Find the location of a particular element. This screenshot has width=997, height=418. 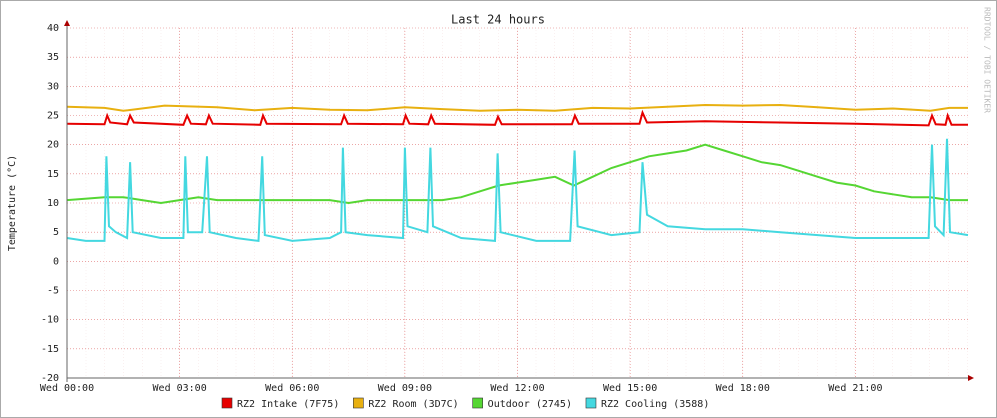

legend-label: RZ2 Intake (7F75) is located at coordinates (288, 404).